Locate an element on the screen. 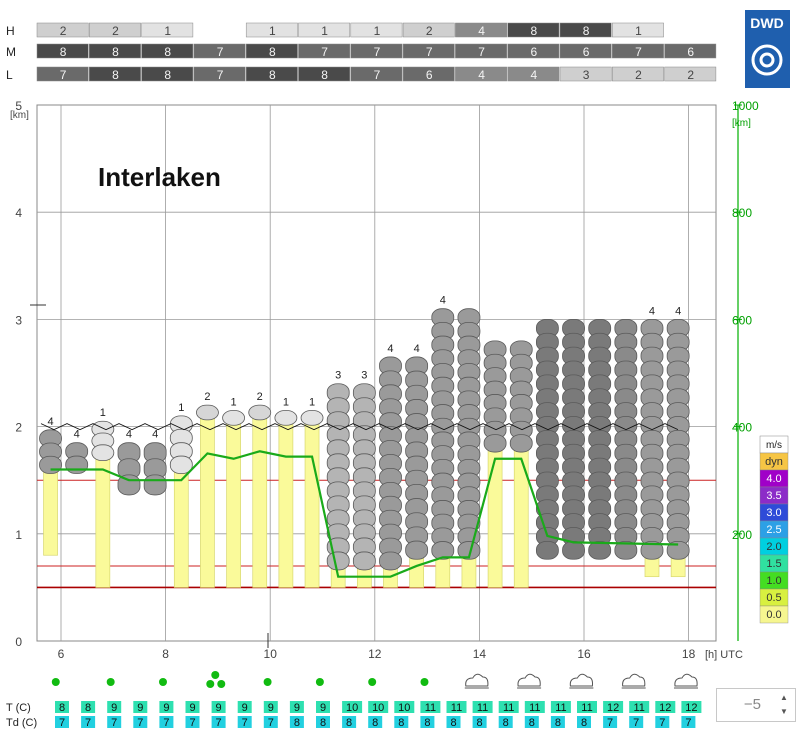  spinner-up-arrow-icon: ▲ is located at coordinates (784, 697).